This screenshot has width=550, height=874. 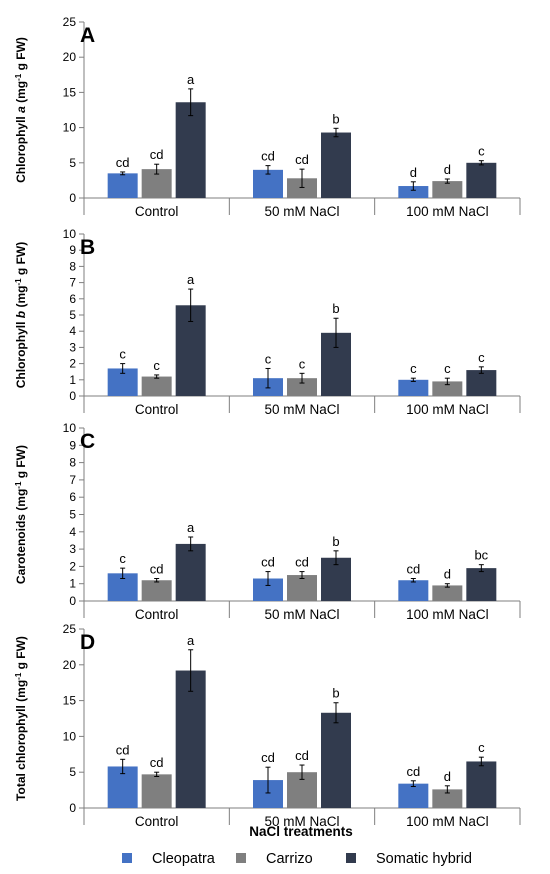 What do you see at coordinates (21, 109) in the screenshot?
I see `y-axis-label-part: a` at bounding box center [21, 109].